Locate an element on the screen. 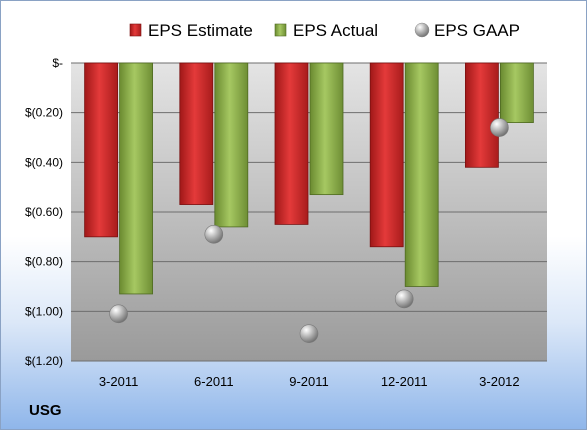  x-tick-label: 3-2011 is located at coordinates (119, 381).